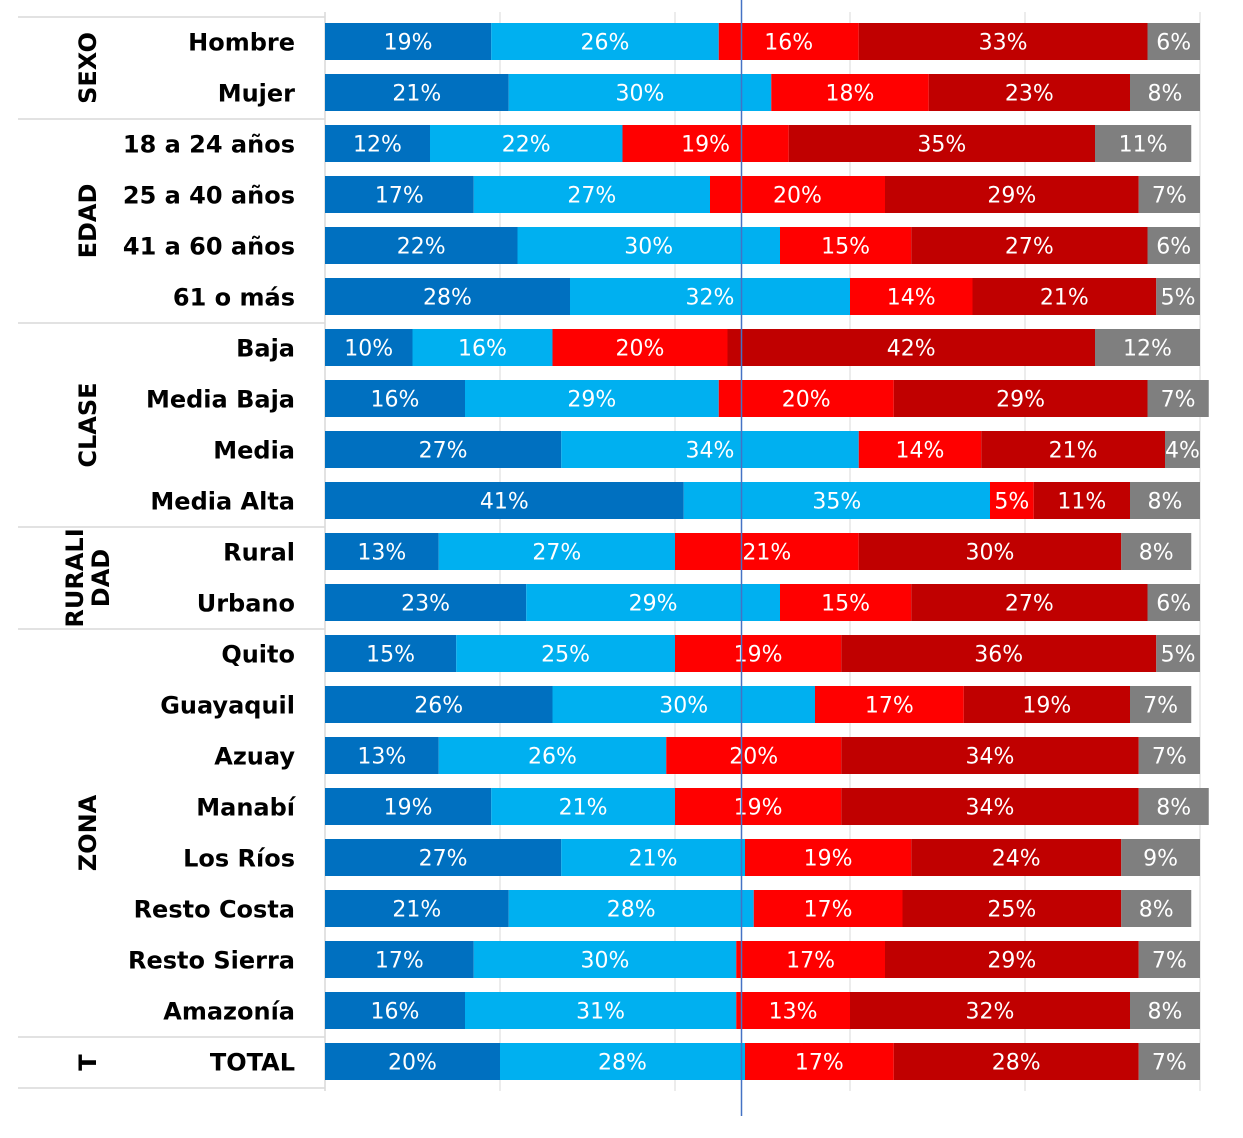 The image size is (1243, 1138). What do you see at coordinates (259, 553) in the screenshot?
I see `category-label: Rural` at bounding box center [259, 553].